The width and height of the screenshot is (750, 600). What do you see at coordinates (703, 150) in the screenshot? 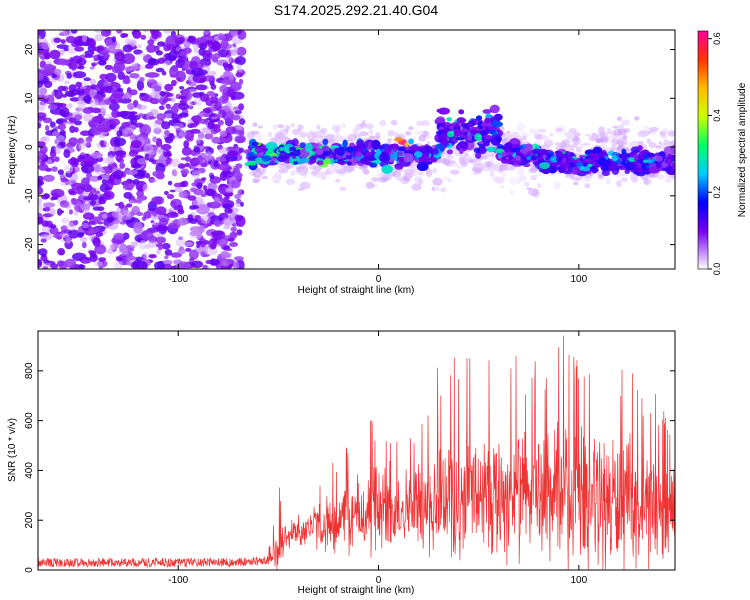
I see `colorbar-gradient` at bounding box center [703, 150].